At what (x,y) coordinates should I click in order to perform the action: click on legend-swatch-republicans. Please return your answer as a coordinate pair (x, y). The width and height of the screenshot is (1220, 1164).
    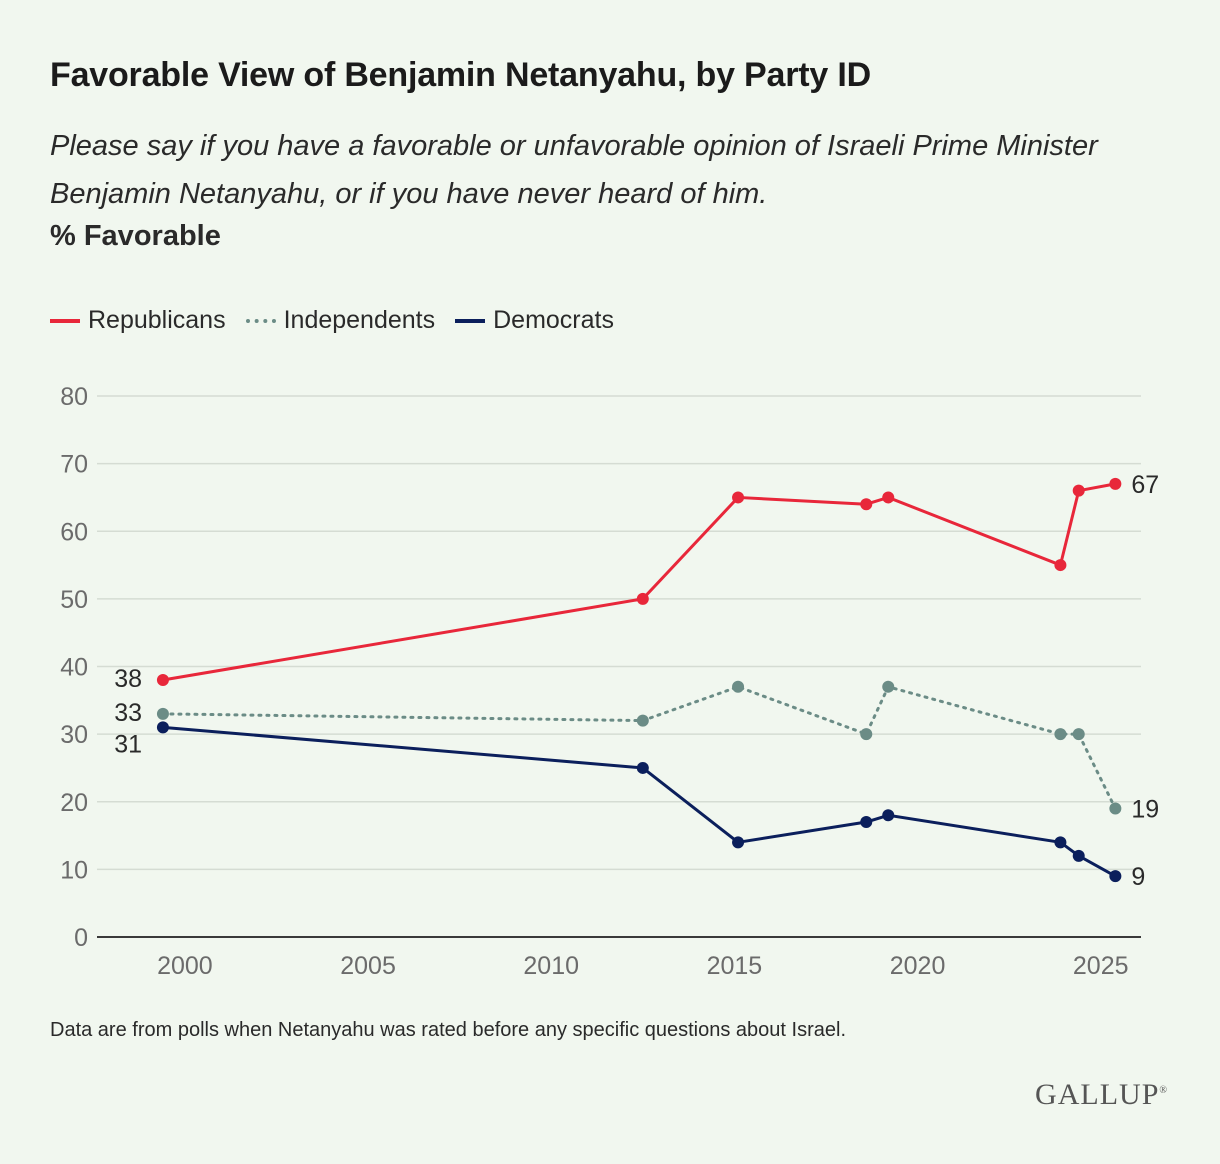
    Looking at the image, I should click on (65, 320).